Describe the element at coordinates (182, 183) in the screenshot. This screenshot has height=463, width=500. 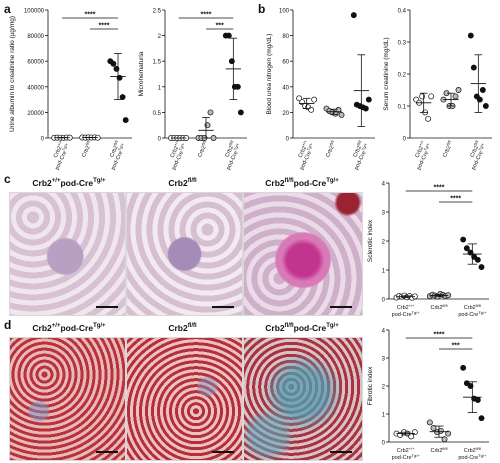
I see `micro-header-c2: Crb2fl/fl` at that location.